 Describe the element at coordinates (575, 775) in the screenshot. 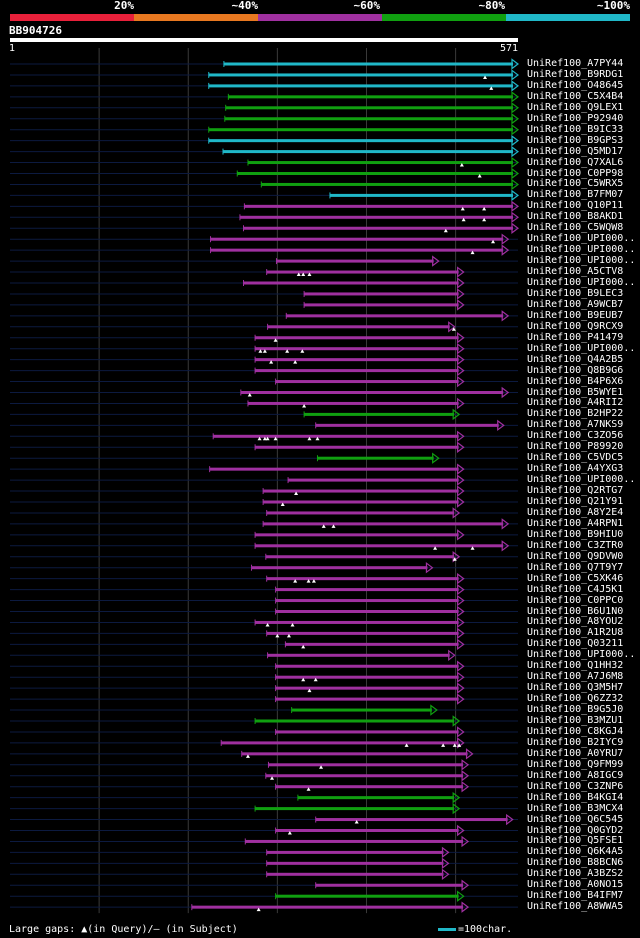

I see `hit-label: UniRef100_A8IGC9` at that location.